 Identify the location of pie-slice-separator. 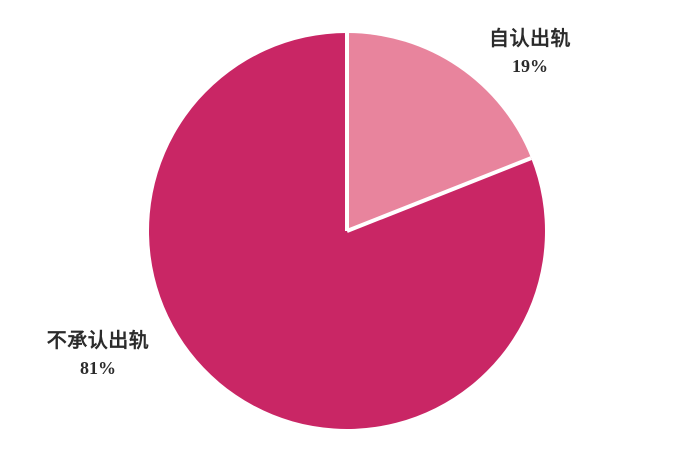
(439, 194).